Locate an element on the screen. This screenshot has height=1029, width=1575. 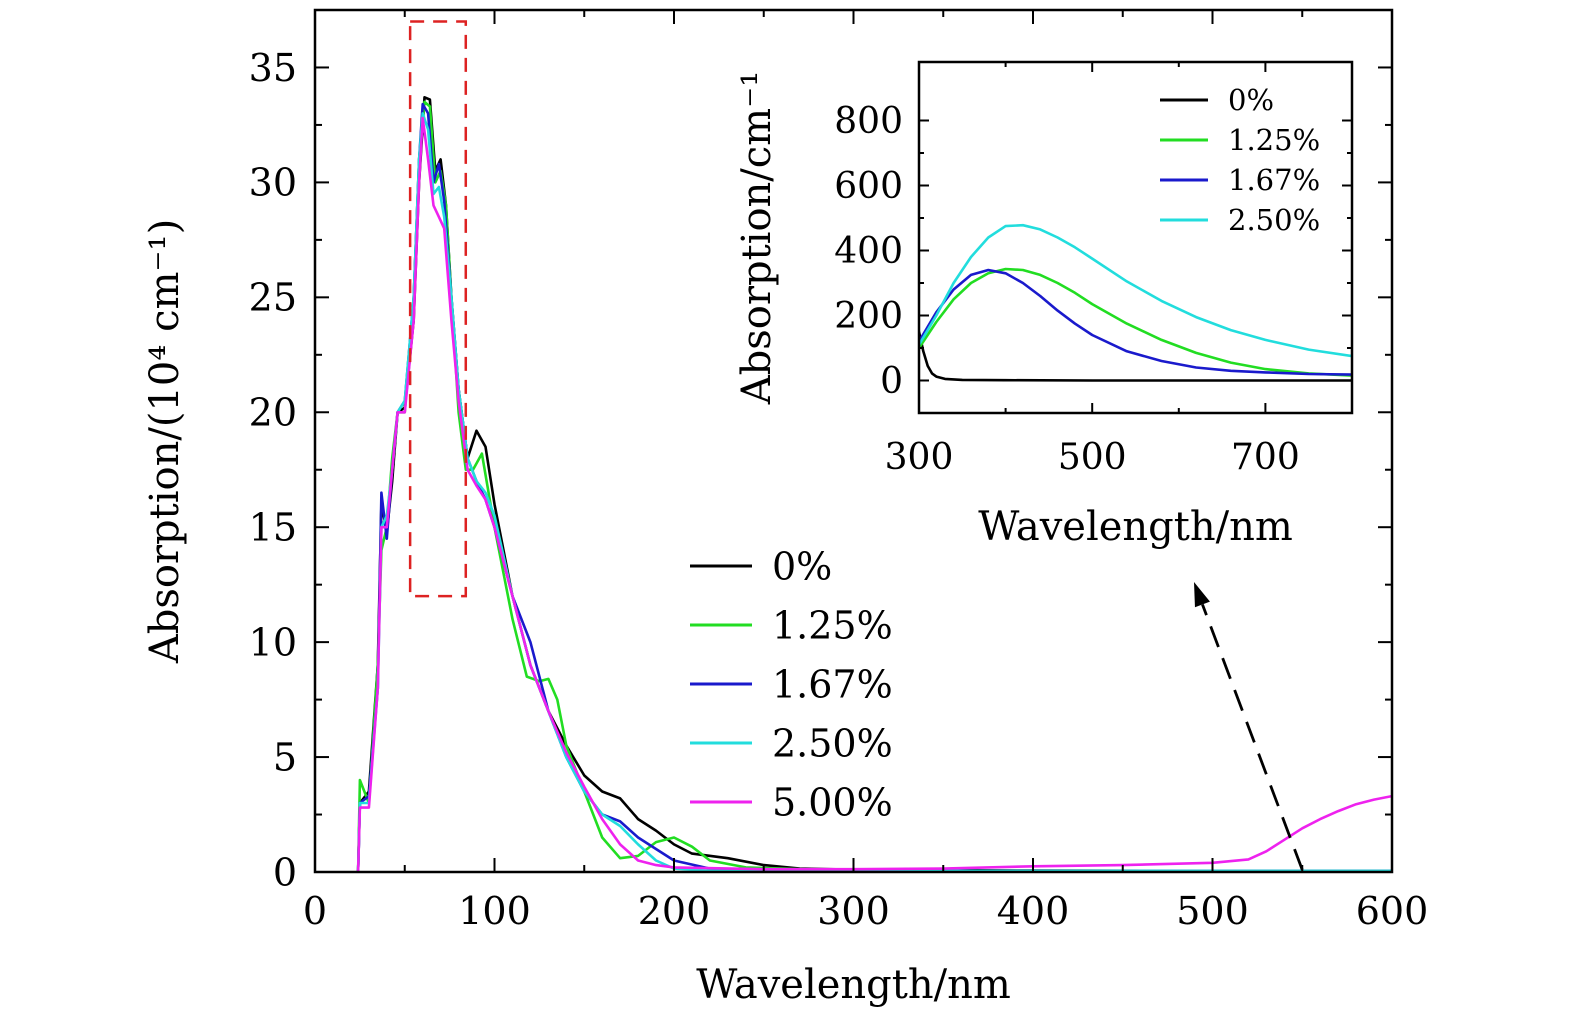
inset-x-tick-label: 700 is located at coordinates (1265, 457).